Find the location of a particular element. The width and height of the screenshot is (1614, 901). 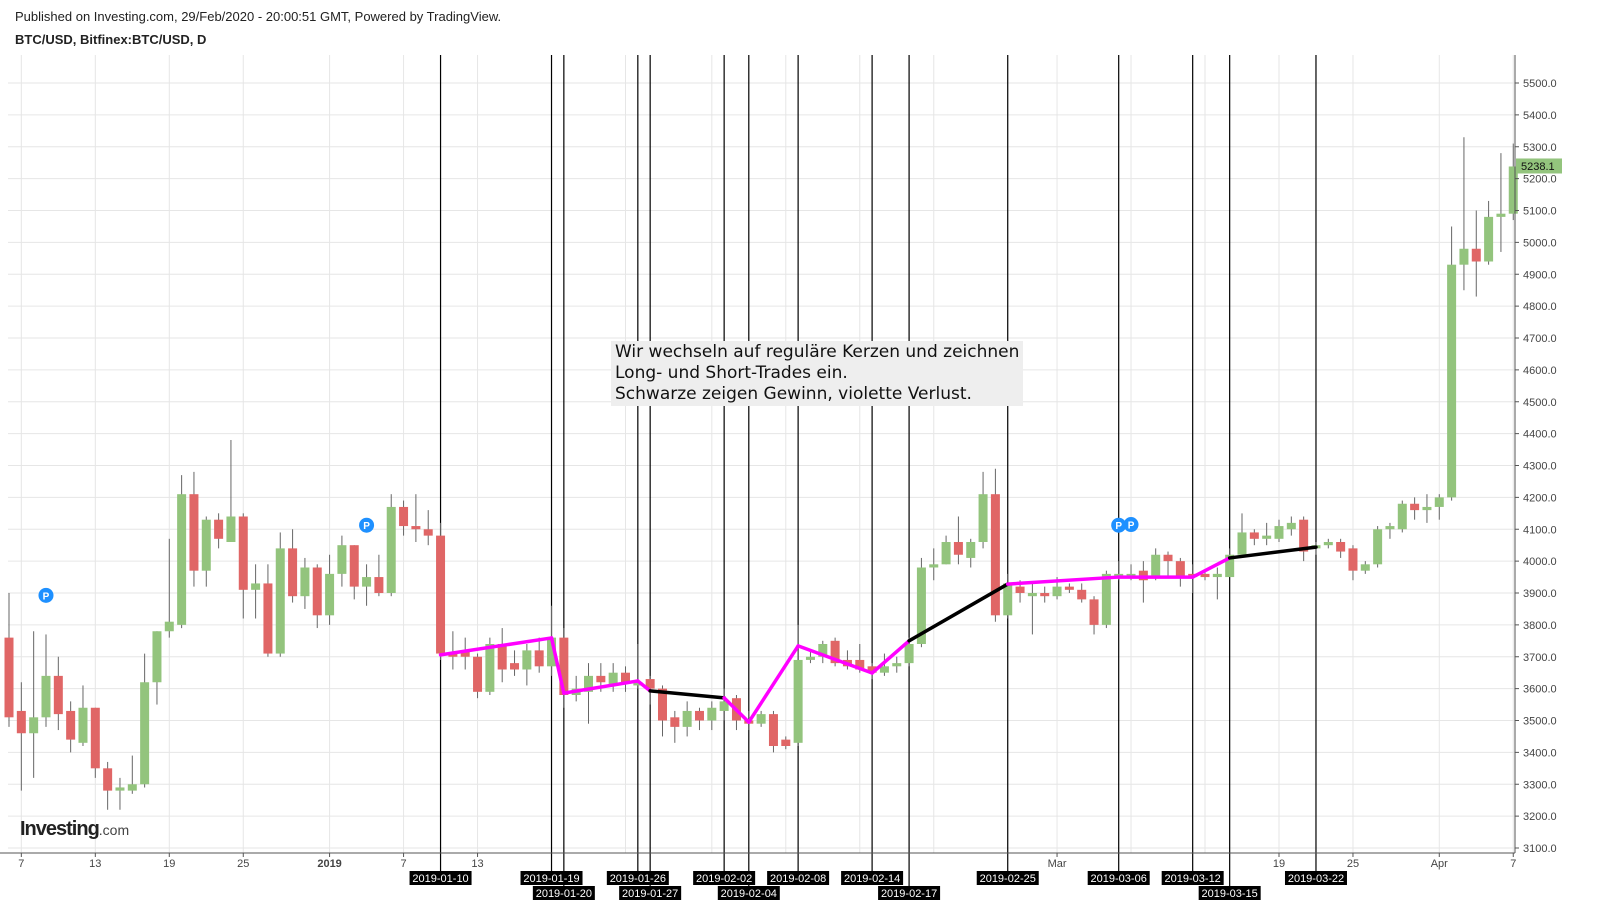

trade-line-profit is located at coordinates (687, 694).